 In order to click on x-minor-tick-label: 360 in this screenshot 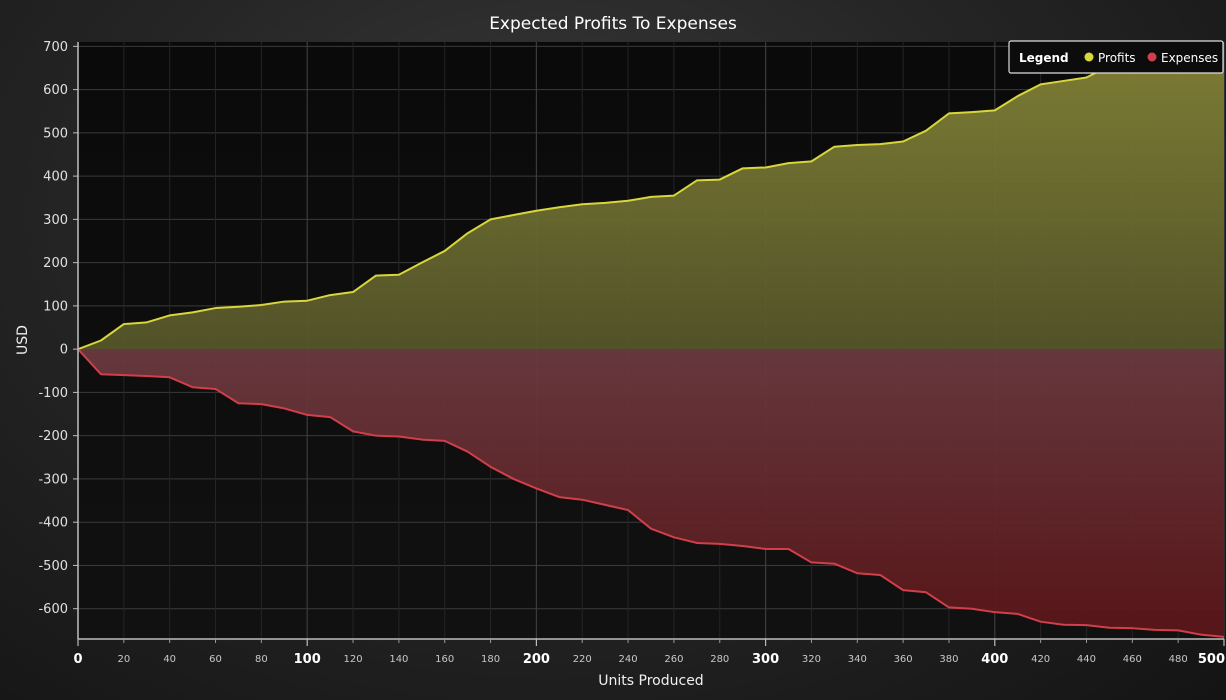, I will do `click(903, 659)`.